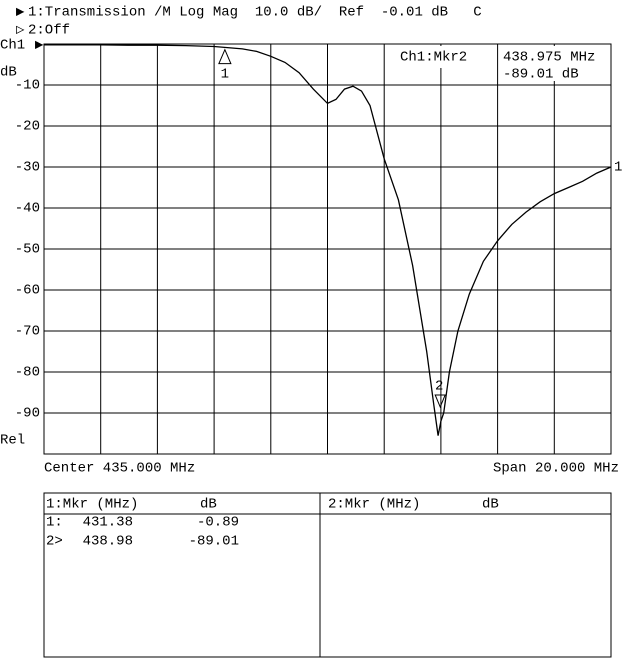 Image resolution: width=640 pixels, height=659 pixels. I want to click on y-tick-label: -10, so click(27, 86).